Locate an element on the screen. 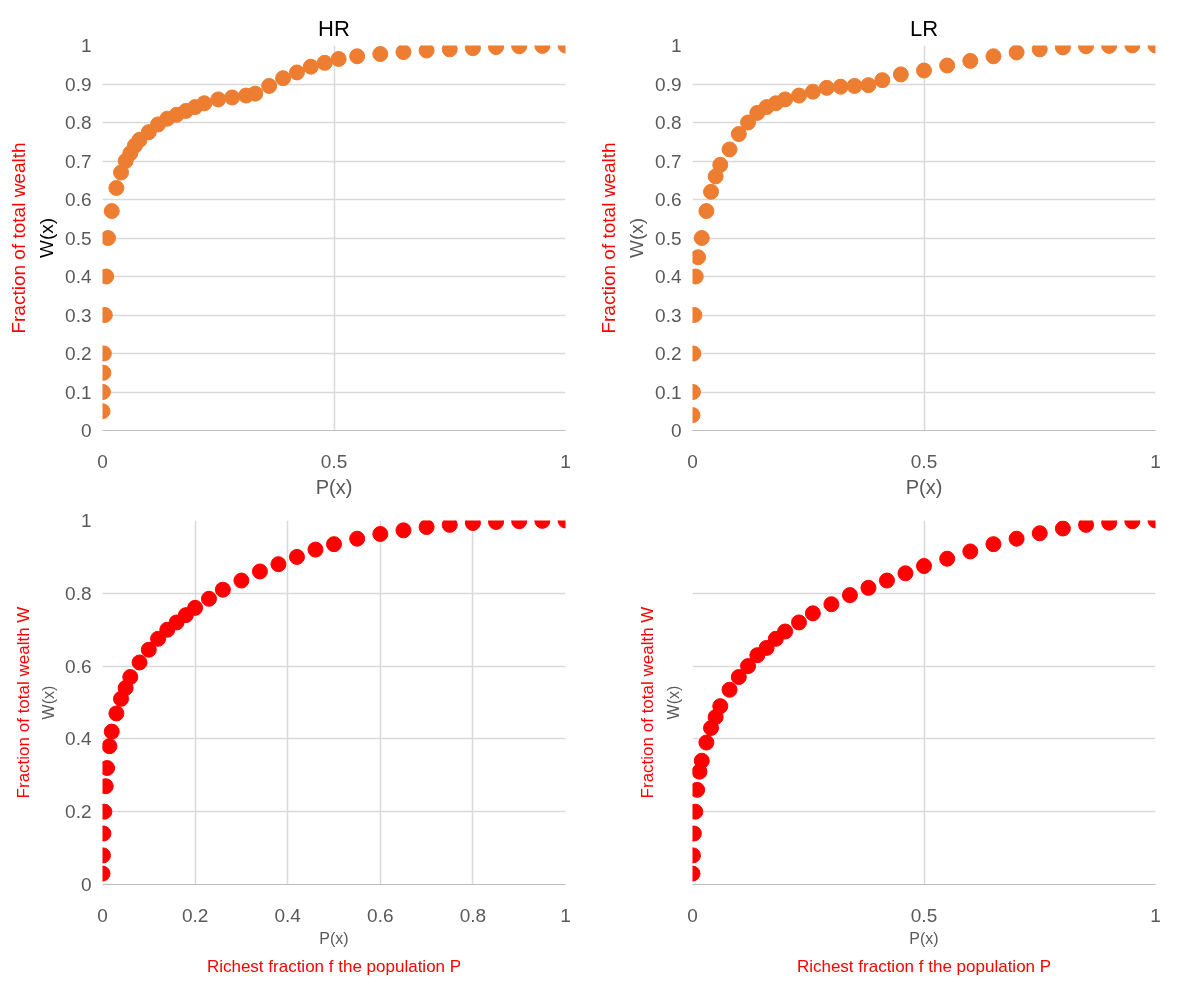 This screenshot has height=997, width=1190. x-tick-label: 0.6 is located at coordinates (380, 915).